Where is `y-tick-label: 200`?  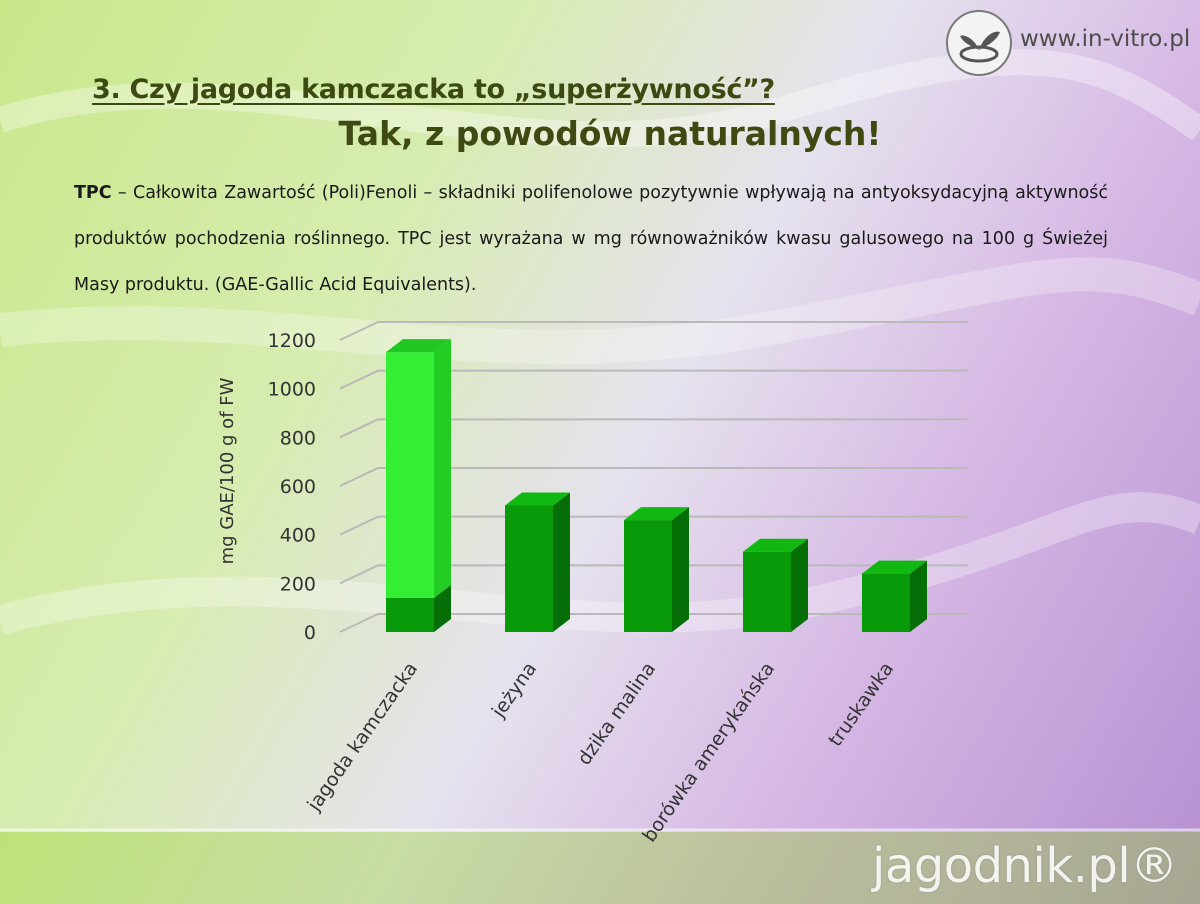 y-tick-label: 200 is located at coordinates (298, 584).